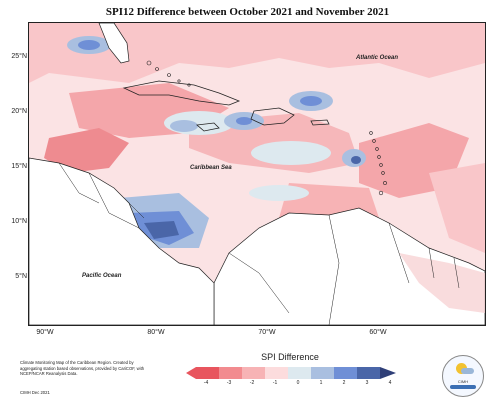 The height and width of the screenshot is (400, 495). Describe the element at coordinates (463, 387) in the screenshot. I see `wave-icon` at that location.